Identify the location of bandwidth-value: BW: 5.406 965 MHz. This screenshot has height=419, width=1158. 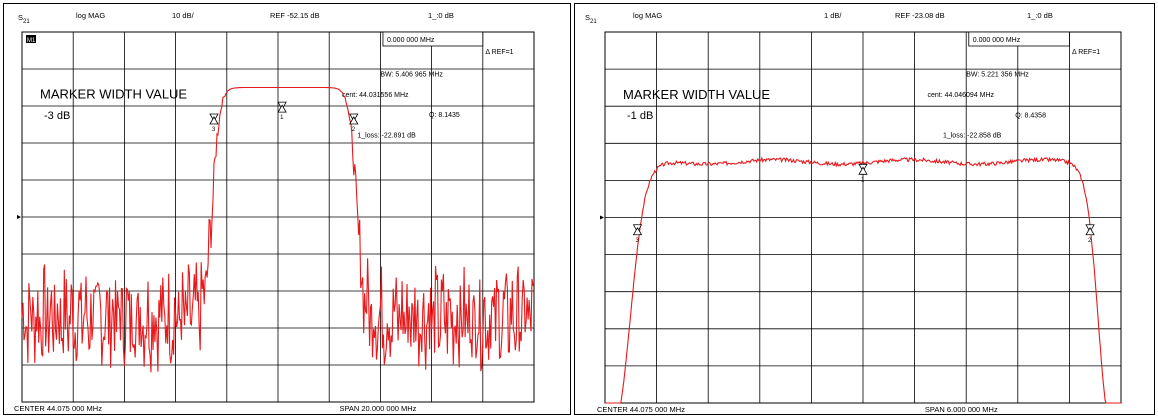
(411, 74).